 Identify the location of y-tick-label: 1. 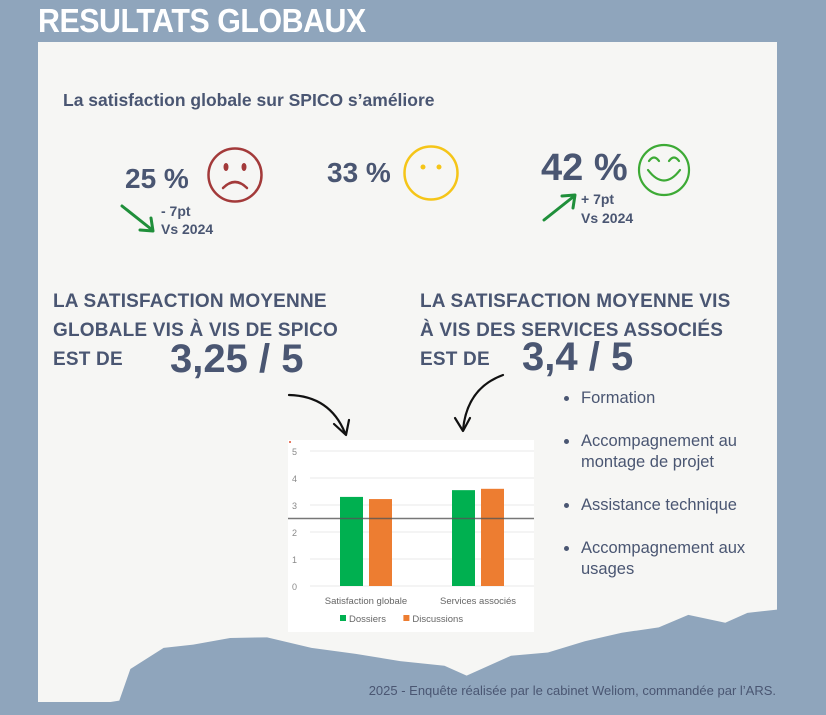
(294, 560).